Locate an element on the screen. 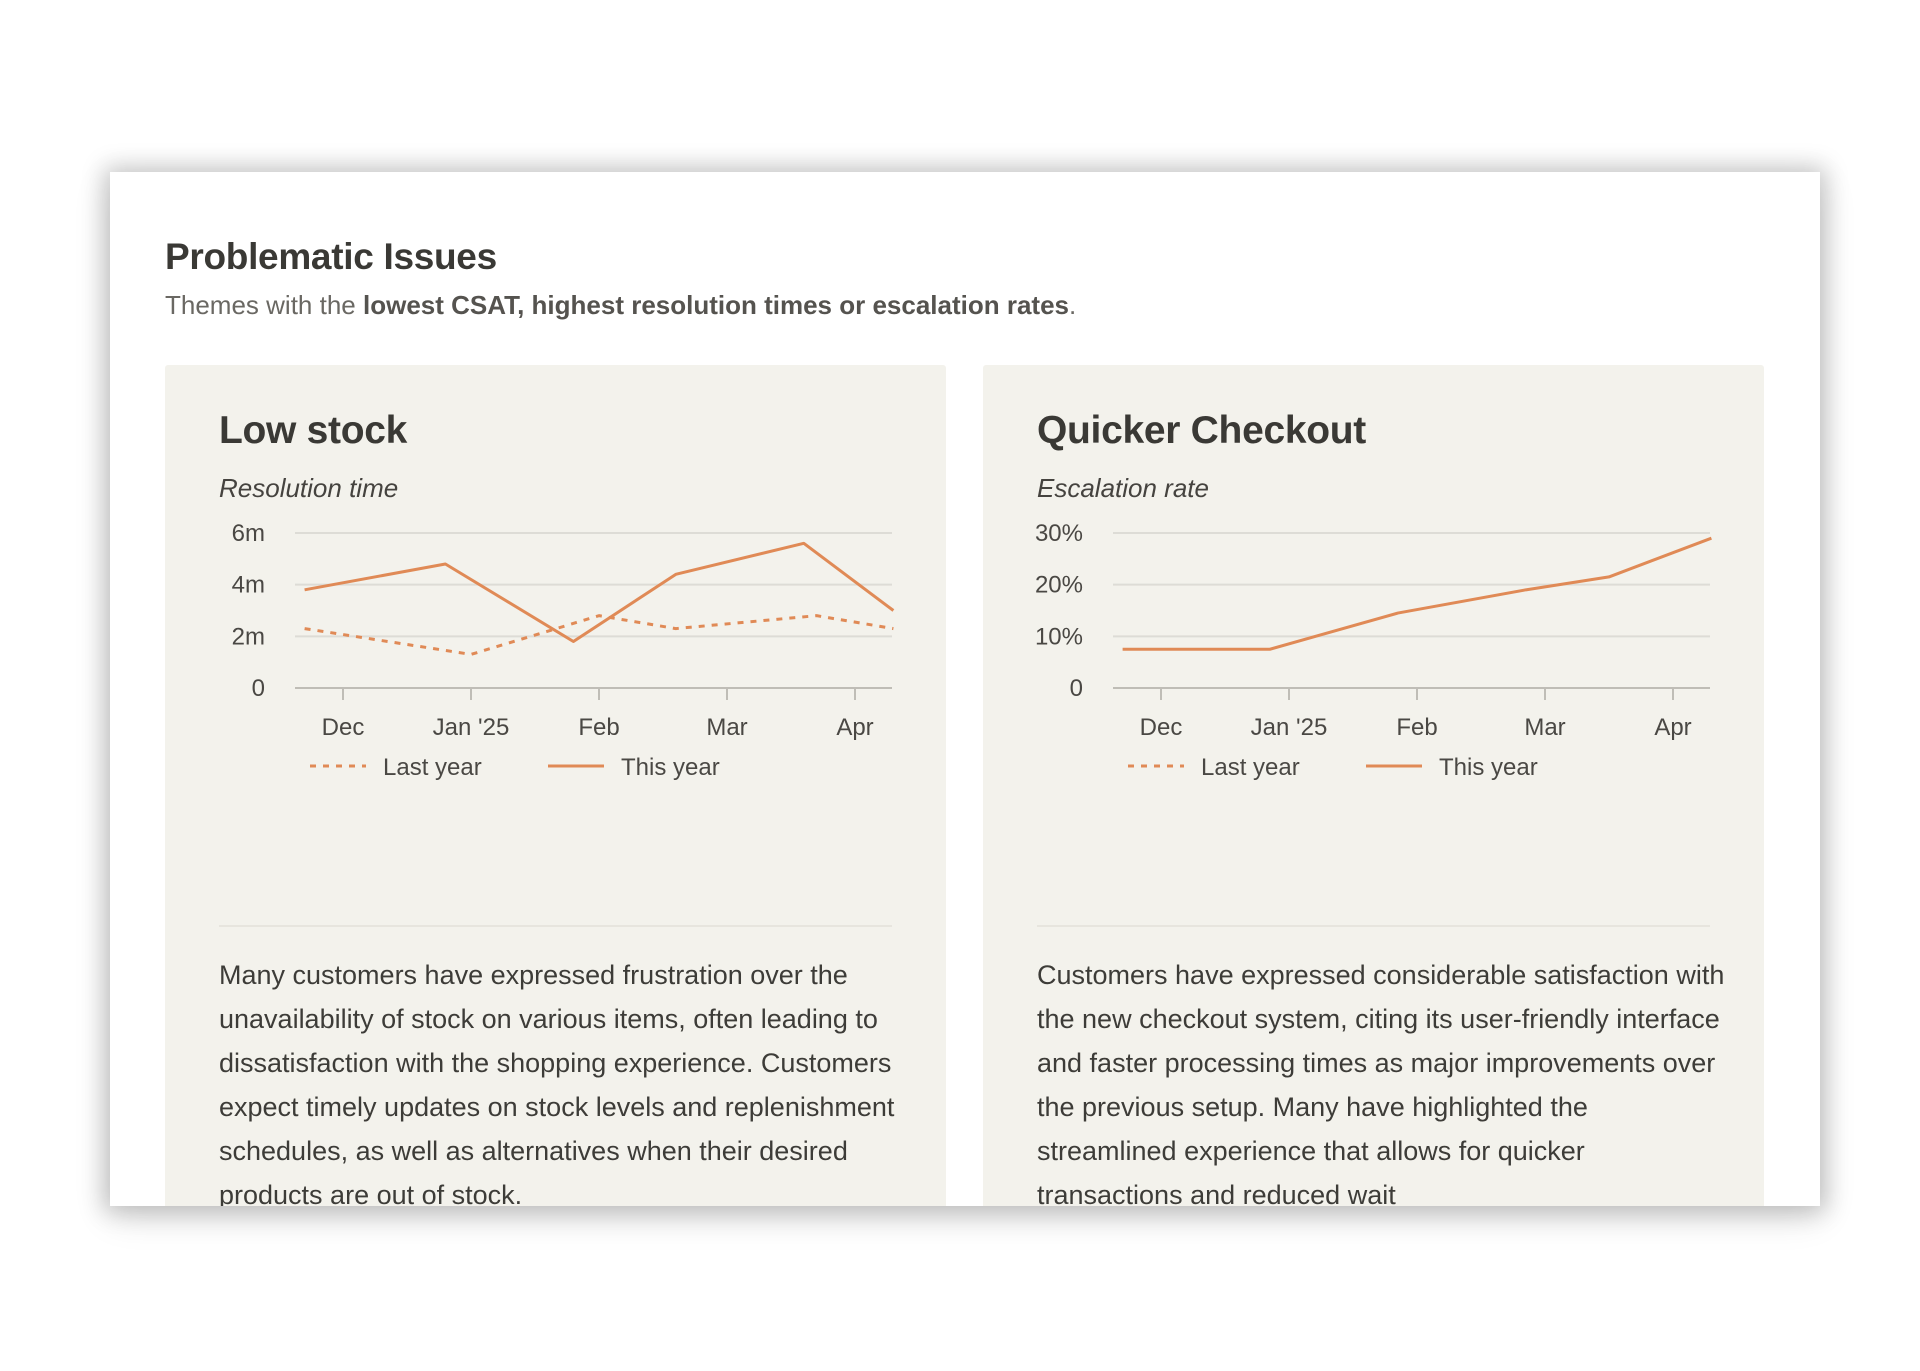  y-tick-label: 2m is located at coordinates (248, 636).